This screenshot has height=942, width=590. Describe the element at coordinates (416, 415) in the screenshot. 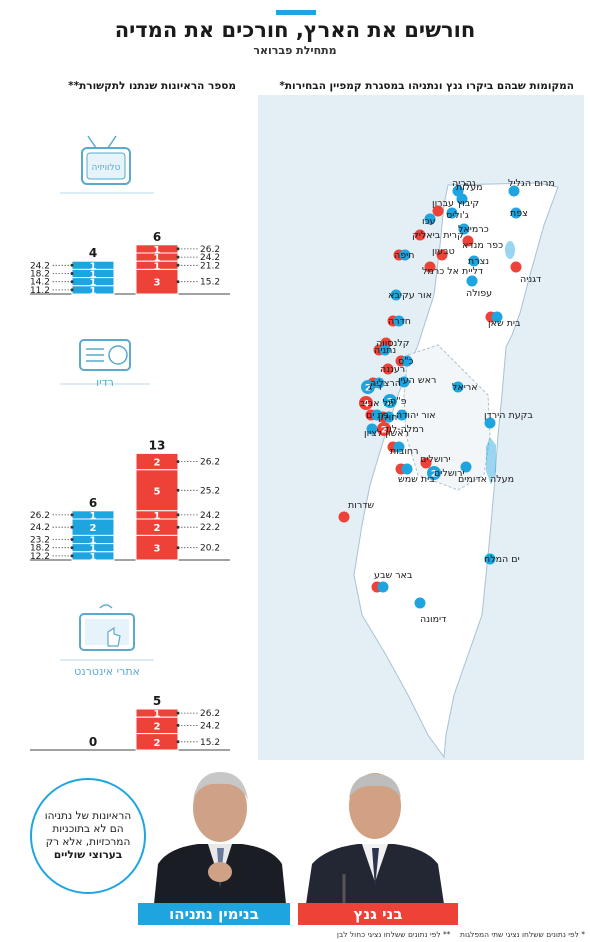

I see `place-label: אור יהודה` at that location.